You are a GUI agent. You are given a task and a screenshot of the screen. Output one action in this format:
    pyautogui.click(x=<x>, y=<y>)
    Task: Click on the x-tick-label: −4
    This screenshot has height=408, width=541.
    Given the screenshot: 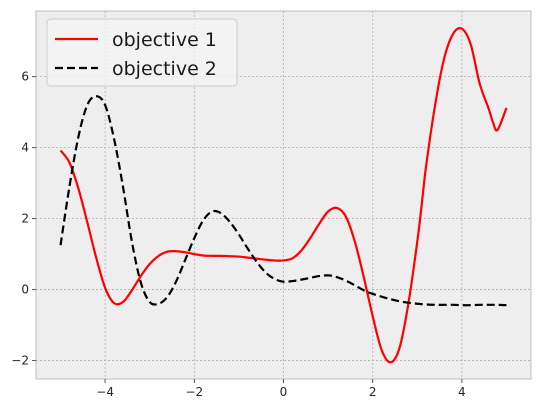 What is the action you would take?
    pyautogui.click(x=105, y=392)
    